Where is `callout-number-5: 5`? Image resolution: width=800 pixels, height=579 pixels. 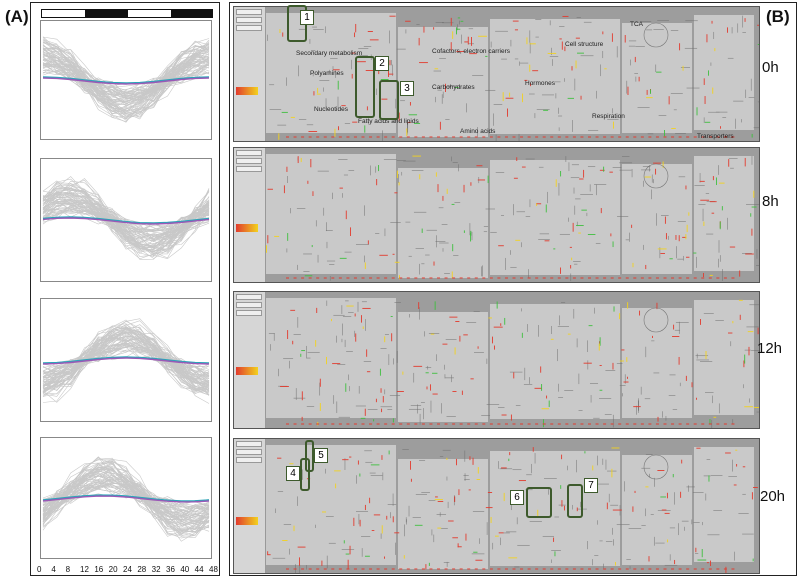
callout-number-5: 5 is located at coordinates (321, 455).